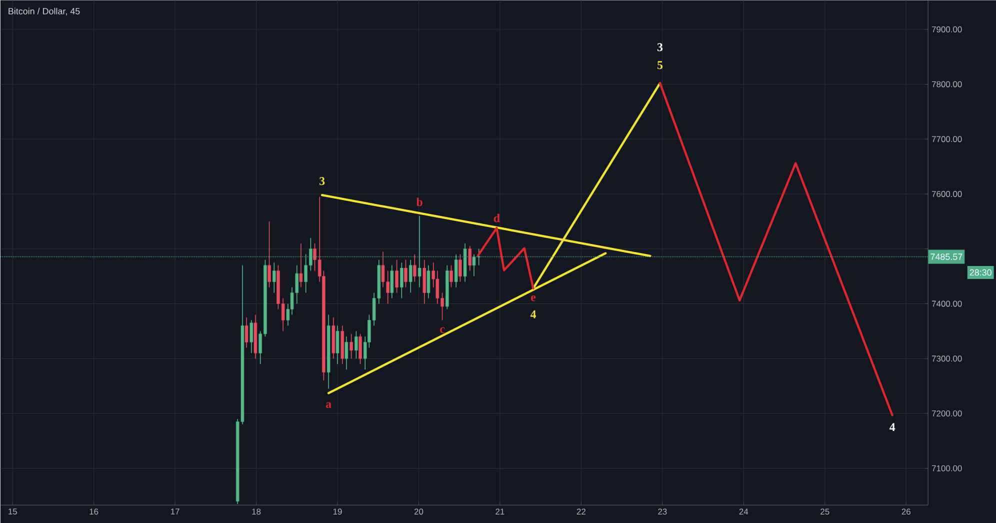  I want to click on x-tick-label: 20, so click(419, 511).